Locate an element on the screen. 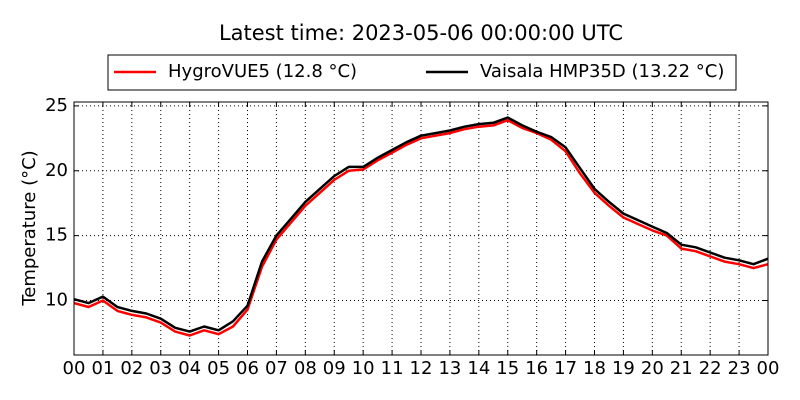 This screenshot has width=800, height=400. x-tick-label: 13 is located at coordinates (449, 368).